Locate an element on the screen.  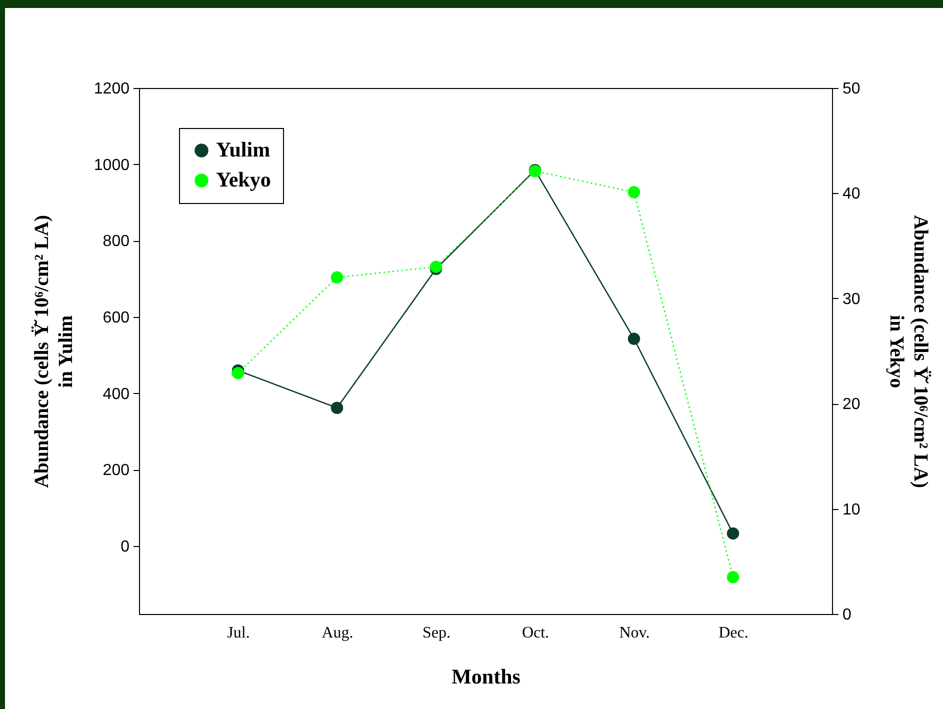
y-tick-label: 600 is located at coordinates (116, 318).